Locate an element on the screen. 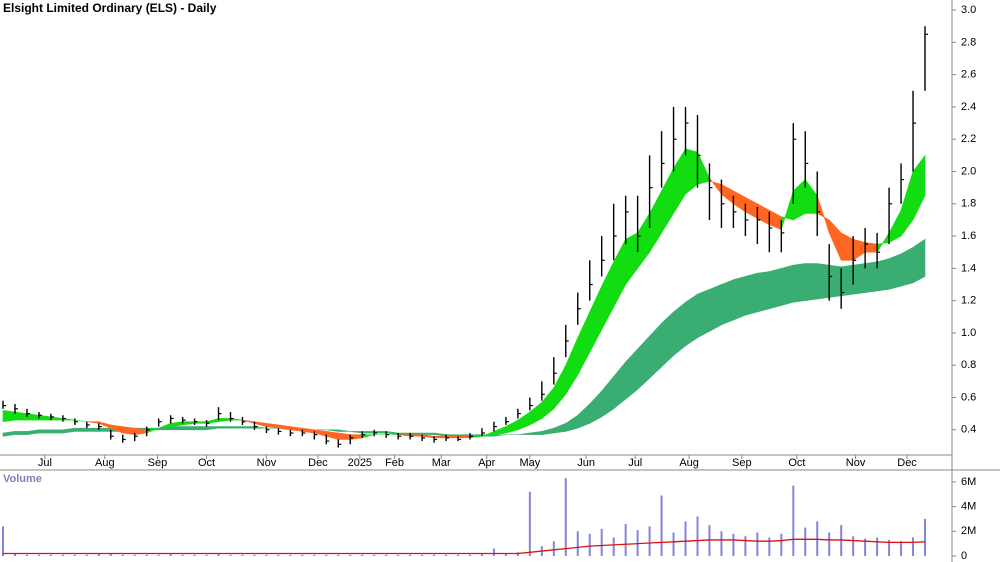 Image resolution: width=1000 pixels, height=562 pixels. y-tick-label: 0.6 is located at coordinates (968, 397).